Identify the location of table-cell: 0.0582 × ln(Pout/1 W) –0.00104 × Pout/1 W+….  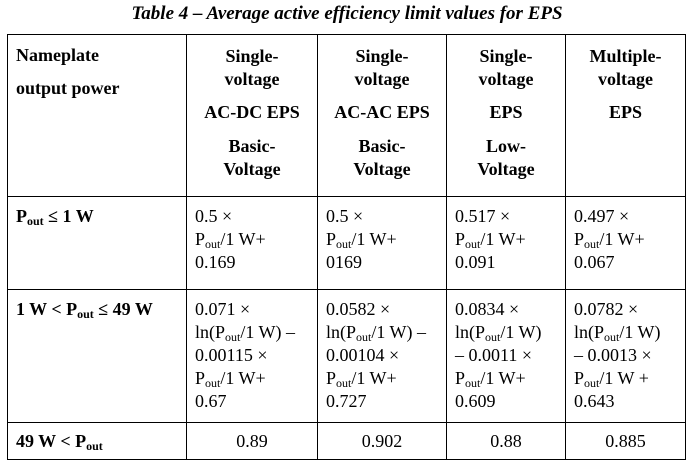
(382, 356).